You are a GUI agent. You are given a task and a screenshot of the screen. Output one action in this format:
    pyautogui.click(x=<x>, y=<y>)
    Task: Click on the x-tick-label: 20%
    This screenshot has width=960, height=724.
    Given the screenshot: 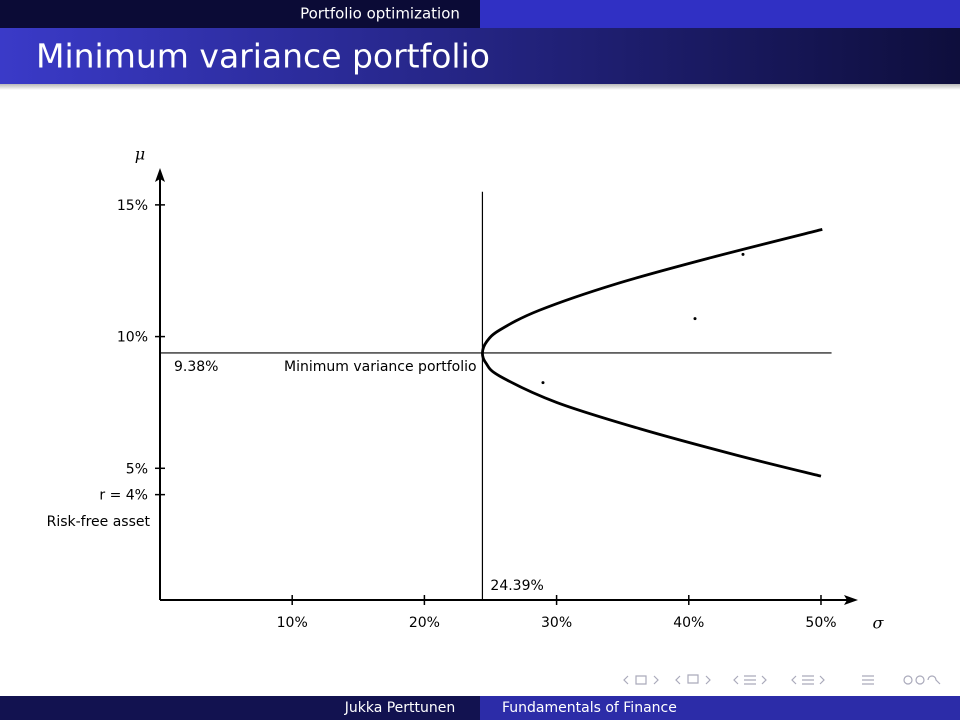 What is the action you would take?
    pyautogui.click(x=424, y=623)
    